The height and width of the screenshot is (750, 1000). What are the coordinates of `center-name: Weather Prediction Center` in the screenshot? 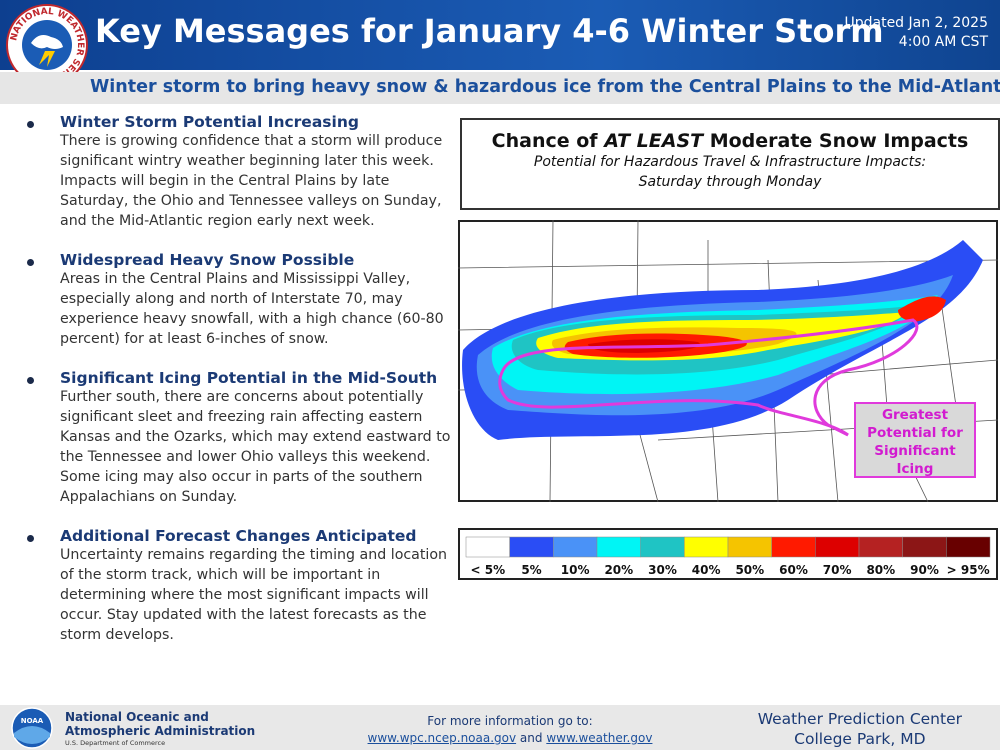 It's located at (859, 719).